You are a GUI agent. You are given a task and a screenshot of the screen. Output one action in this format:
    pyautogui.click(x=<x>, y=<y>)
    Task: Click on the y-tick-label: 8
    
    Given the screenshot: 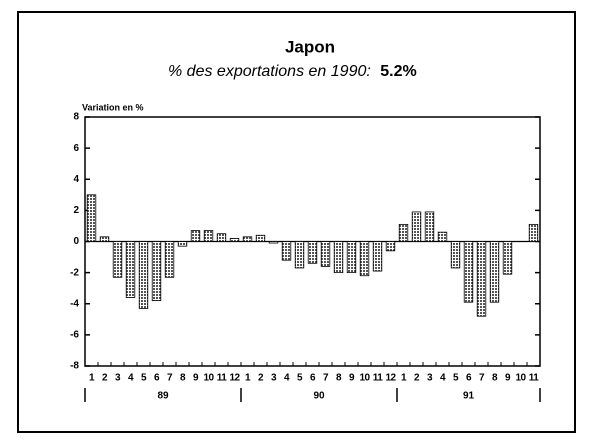 What is the action you would take?
    pyautogui.click(x=76, y=117)
    